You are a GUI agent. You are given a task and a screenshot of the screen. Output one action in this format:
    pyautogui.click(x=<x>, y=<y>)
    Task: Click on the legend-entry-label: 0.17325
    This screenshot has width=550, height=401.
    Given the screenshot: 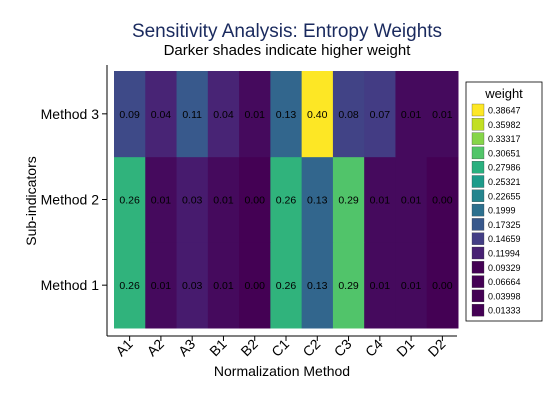 What is the action you would take?
    pyautogui.click(x=504, y=225)
    